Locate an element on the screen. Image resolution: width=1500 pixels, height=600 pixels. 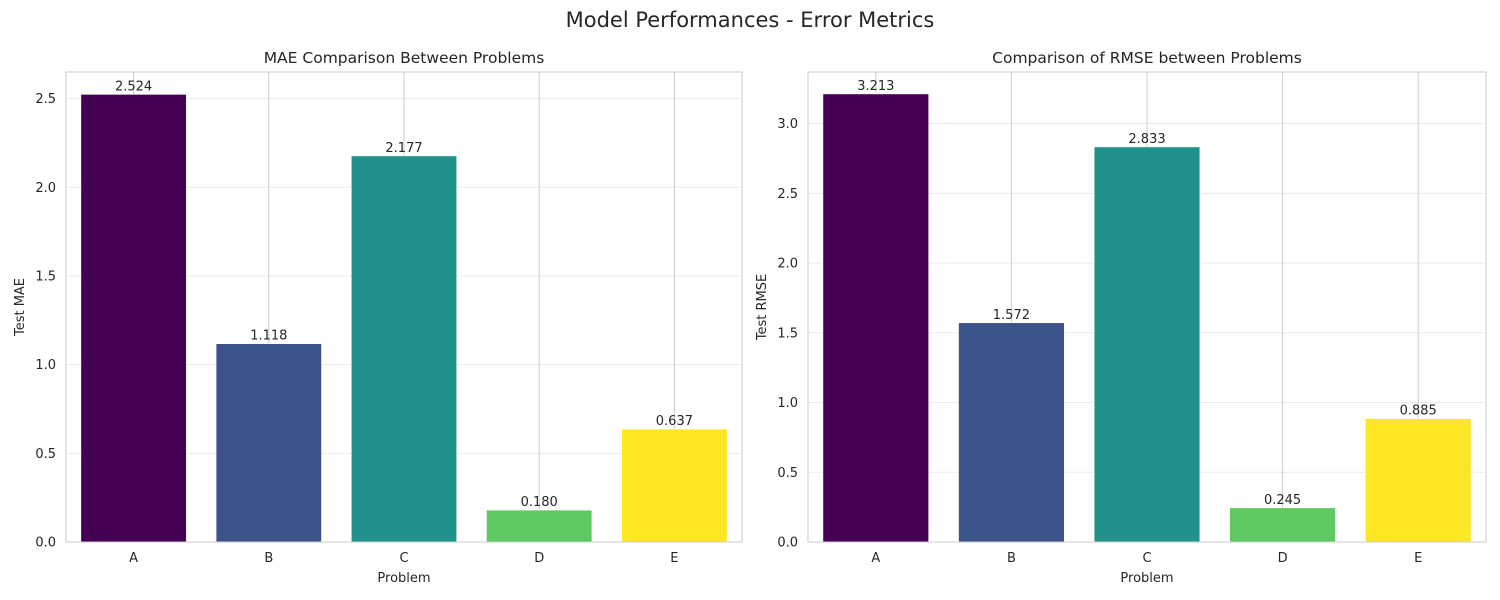
mae-bar-d is located at coordinates (539, 526).